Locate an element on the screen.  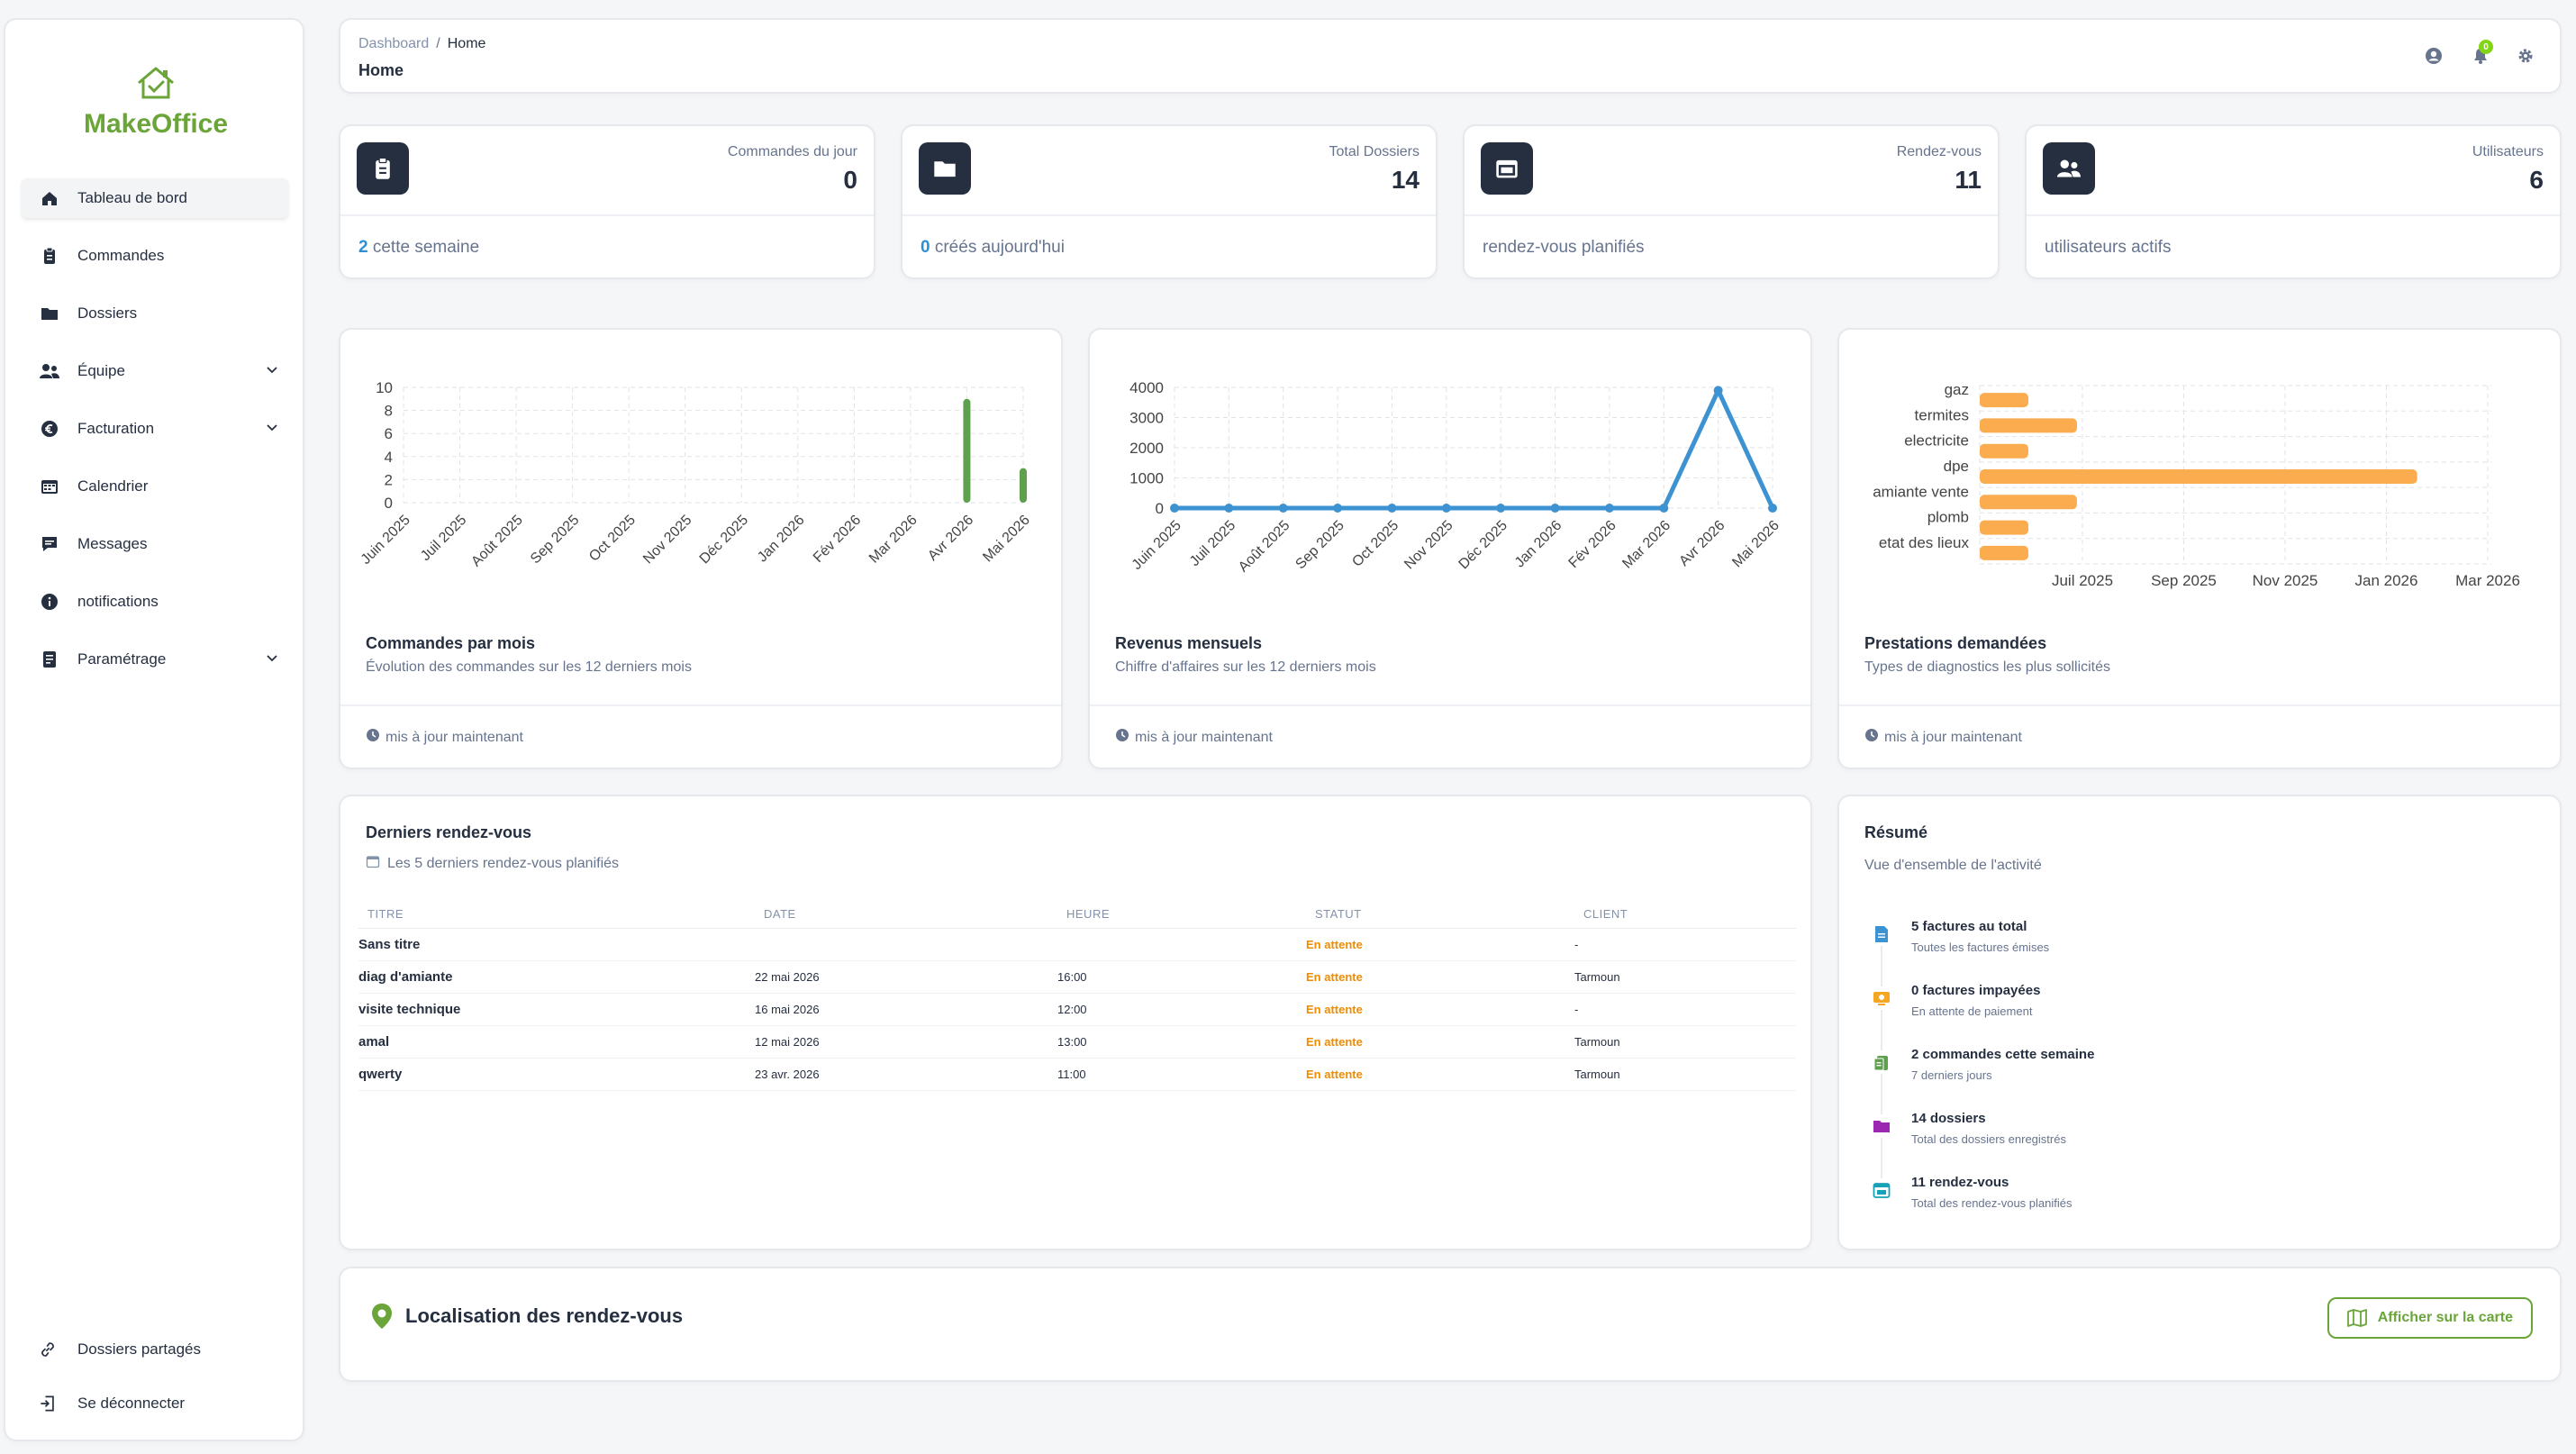
table-row: Sans titre En attente - is located at coordinates (1077, 945).